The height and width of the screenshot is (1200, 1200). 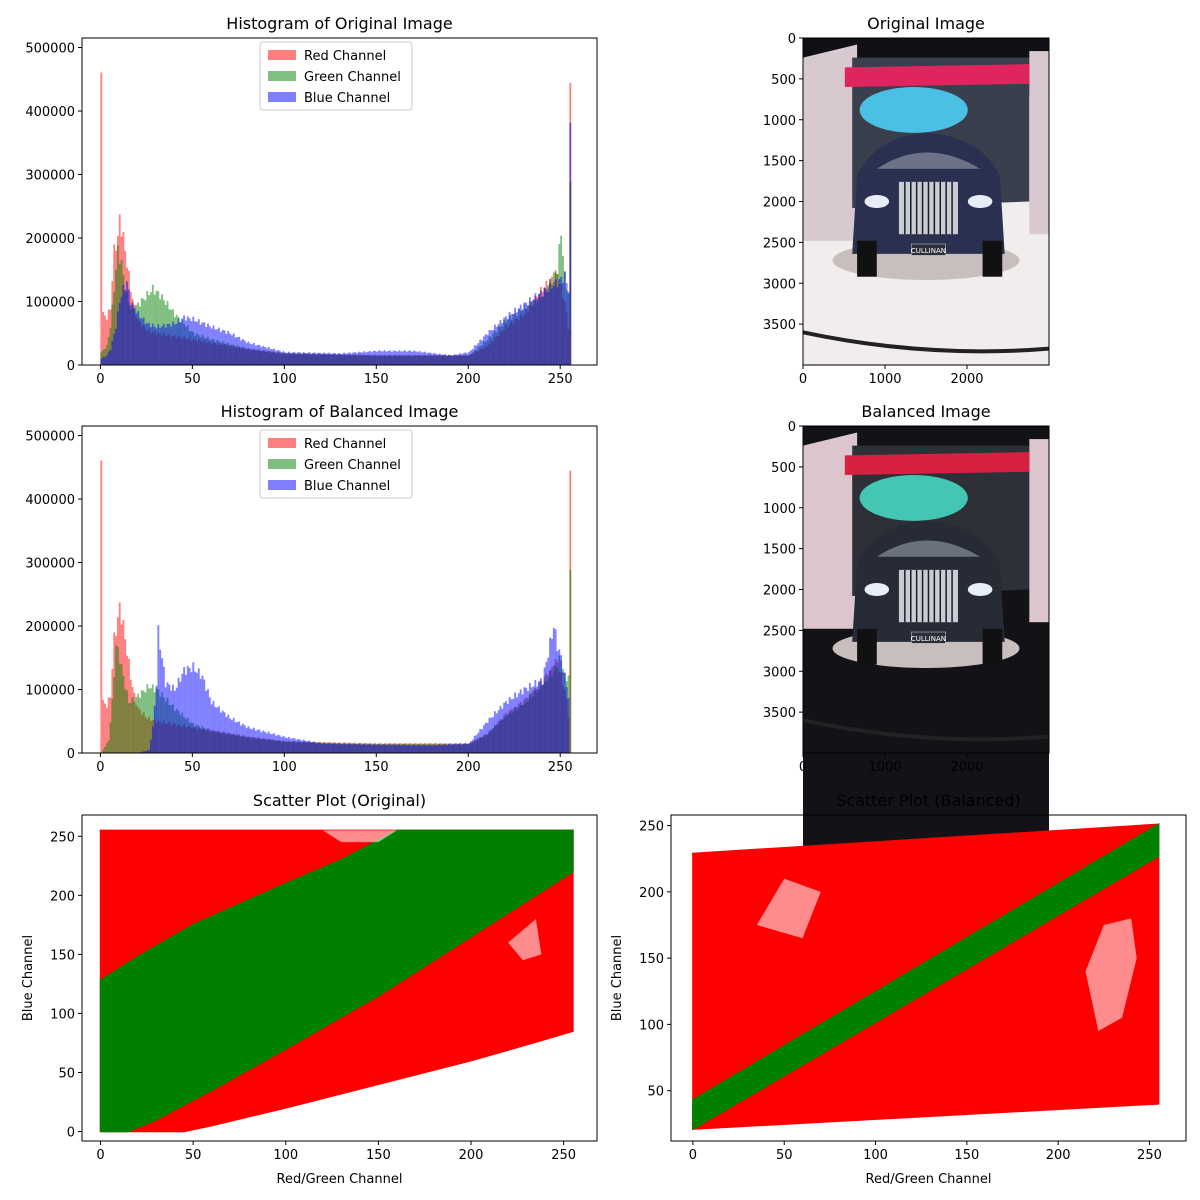 What do you see at coordinates (1039, 143) in the screenshot?
I see `photo-right-wall` at bounding box center [1039, 143].